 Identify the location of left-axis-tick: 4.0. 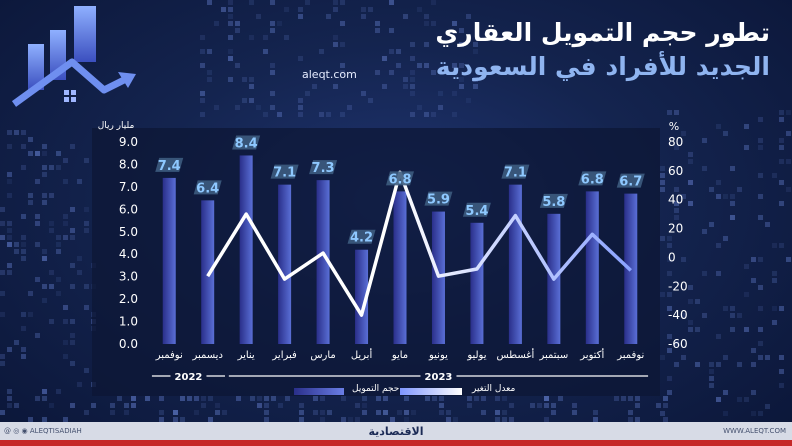
(128, 254).